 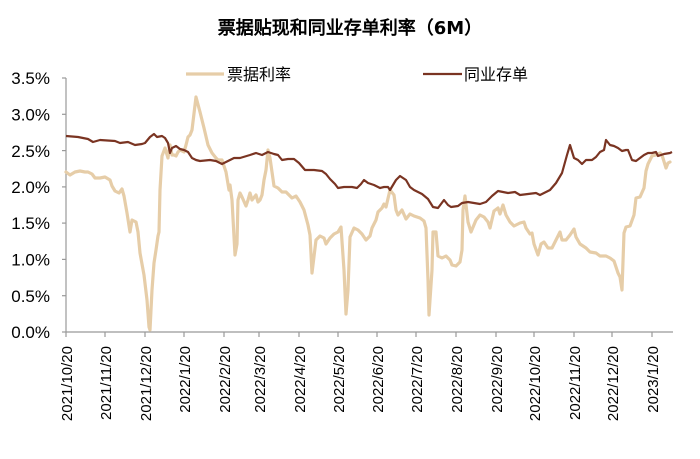 I want to click on y-tick-label: 2.0%, so click(x=30, y=187).